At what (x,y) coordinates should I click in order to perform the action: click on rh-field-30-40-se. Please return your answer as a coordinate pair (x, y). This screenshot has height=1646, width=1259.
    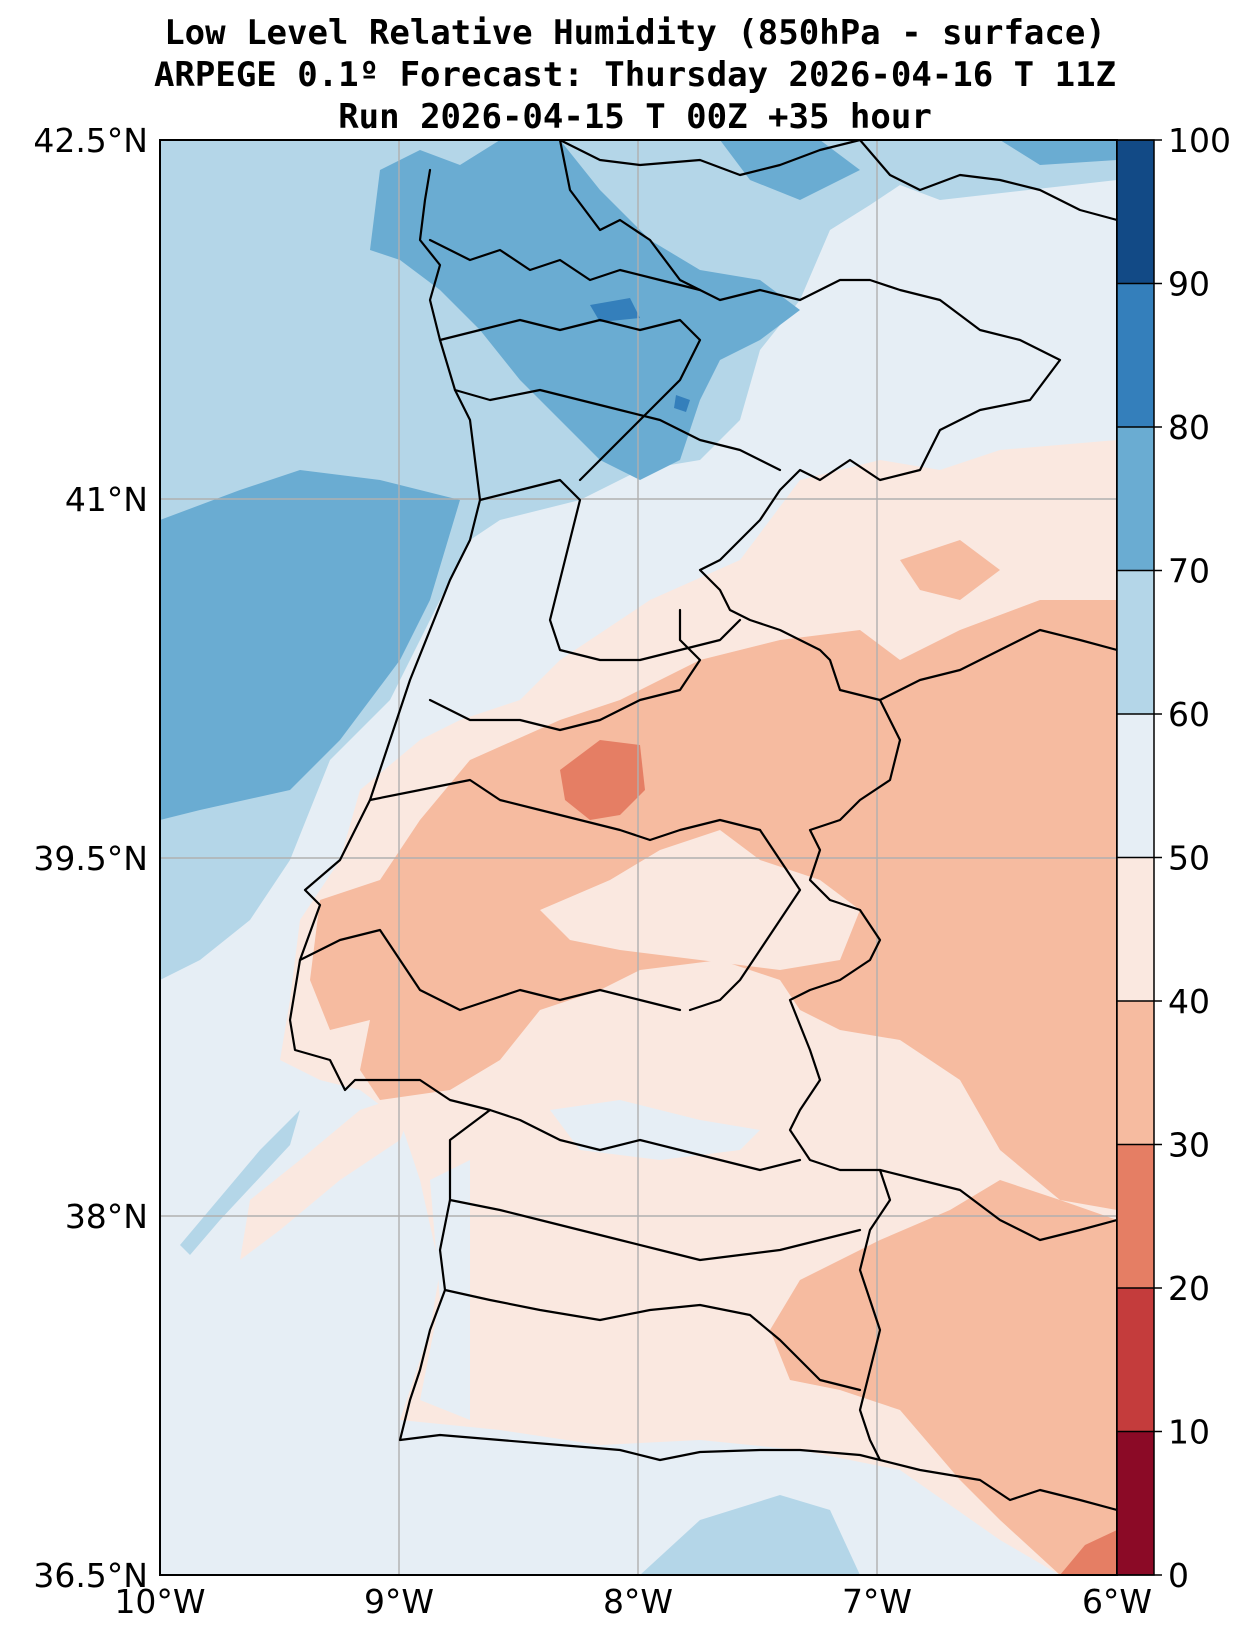
    Looking at the image, I should click on (943, 1377).